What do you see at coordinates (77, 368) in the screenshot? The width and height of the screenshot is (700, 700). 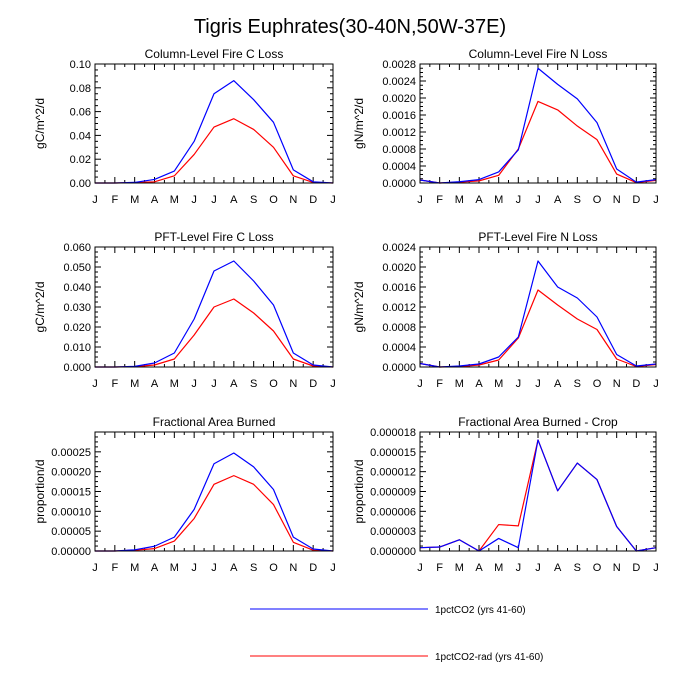 I see `y-tick-label: 0.000` at bounding box center [77, 368].